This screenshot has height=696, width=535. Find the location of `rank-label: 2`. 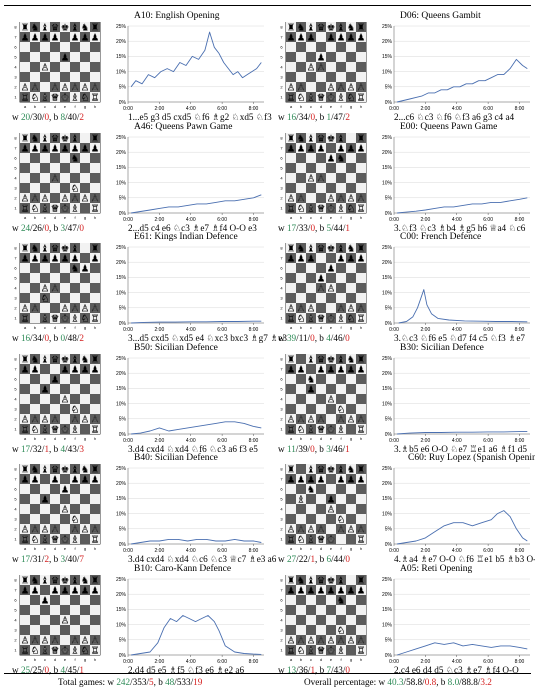

rank-label: 2 is located at coordinates (15, 418).